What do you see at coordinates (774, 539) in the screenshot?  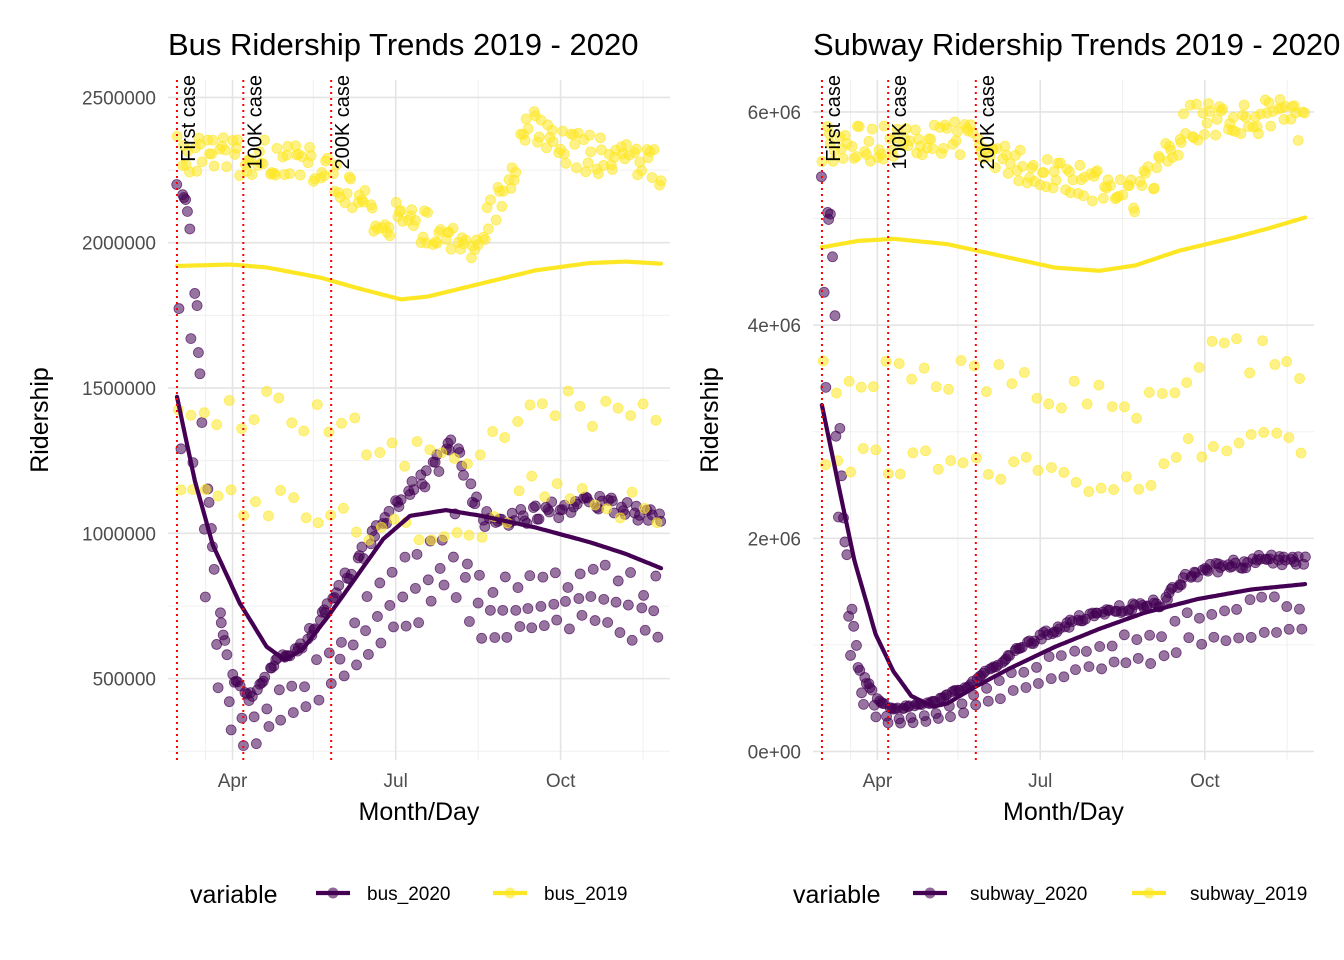 I see `y-tick-label: 2e+06` at bounding box center [774, 539].